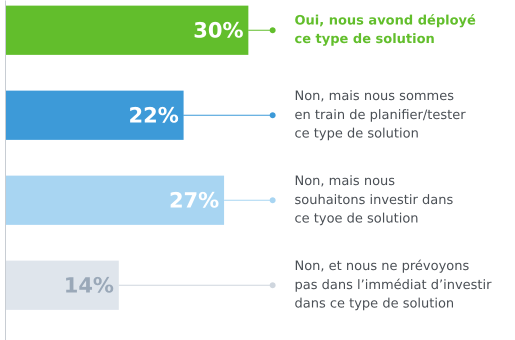 The width and height of the screenshot is (515, 340). Describe the element at coordinates (194, 200) in the screenshot. I see `data-label: 27%` at that location.